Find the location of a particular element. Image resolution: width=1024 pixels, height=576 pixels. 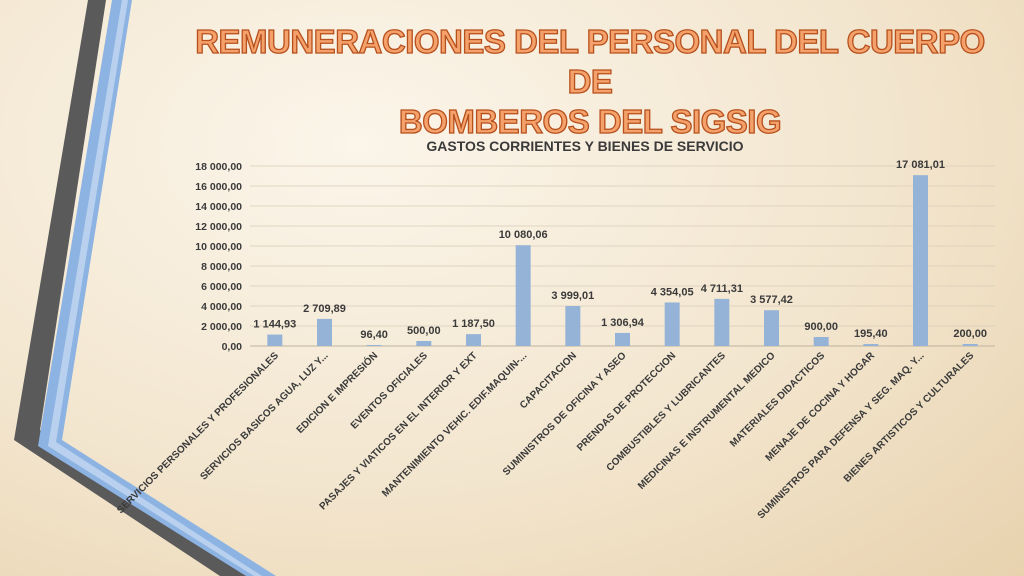

y-tick-label: 12 000,00 is located at coordinates (218, 227).